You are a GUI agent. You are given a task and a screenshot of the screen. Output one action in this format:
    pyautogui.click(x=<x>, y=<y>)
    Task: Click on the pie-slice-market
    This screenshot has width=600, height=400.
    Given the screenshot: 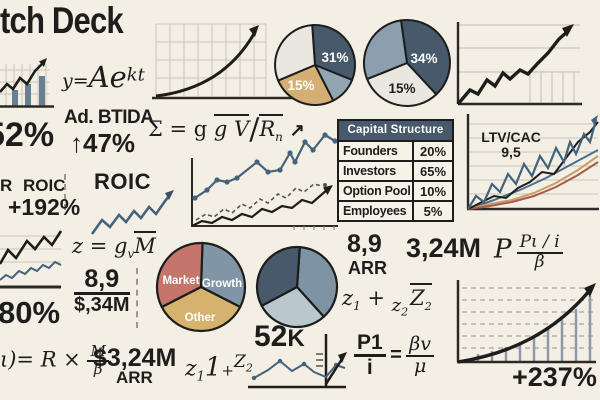 What is the action you would take?
    pyautogui.click(x=179, y=275)
    